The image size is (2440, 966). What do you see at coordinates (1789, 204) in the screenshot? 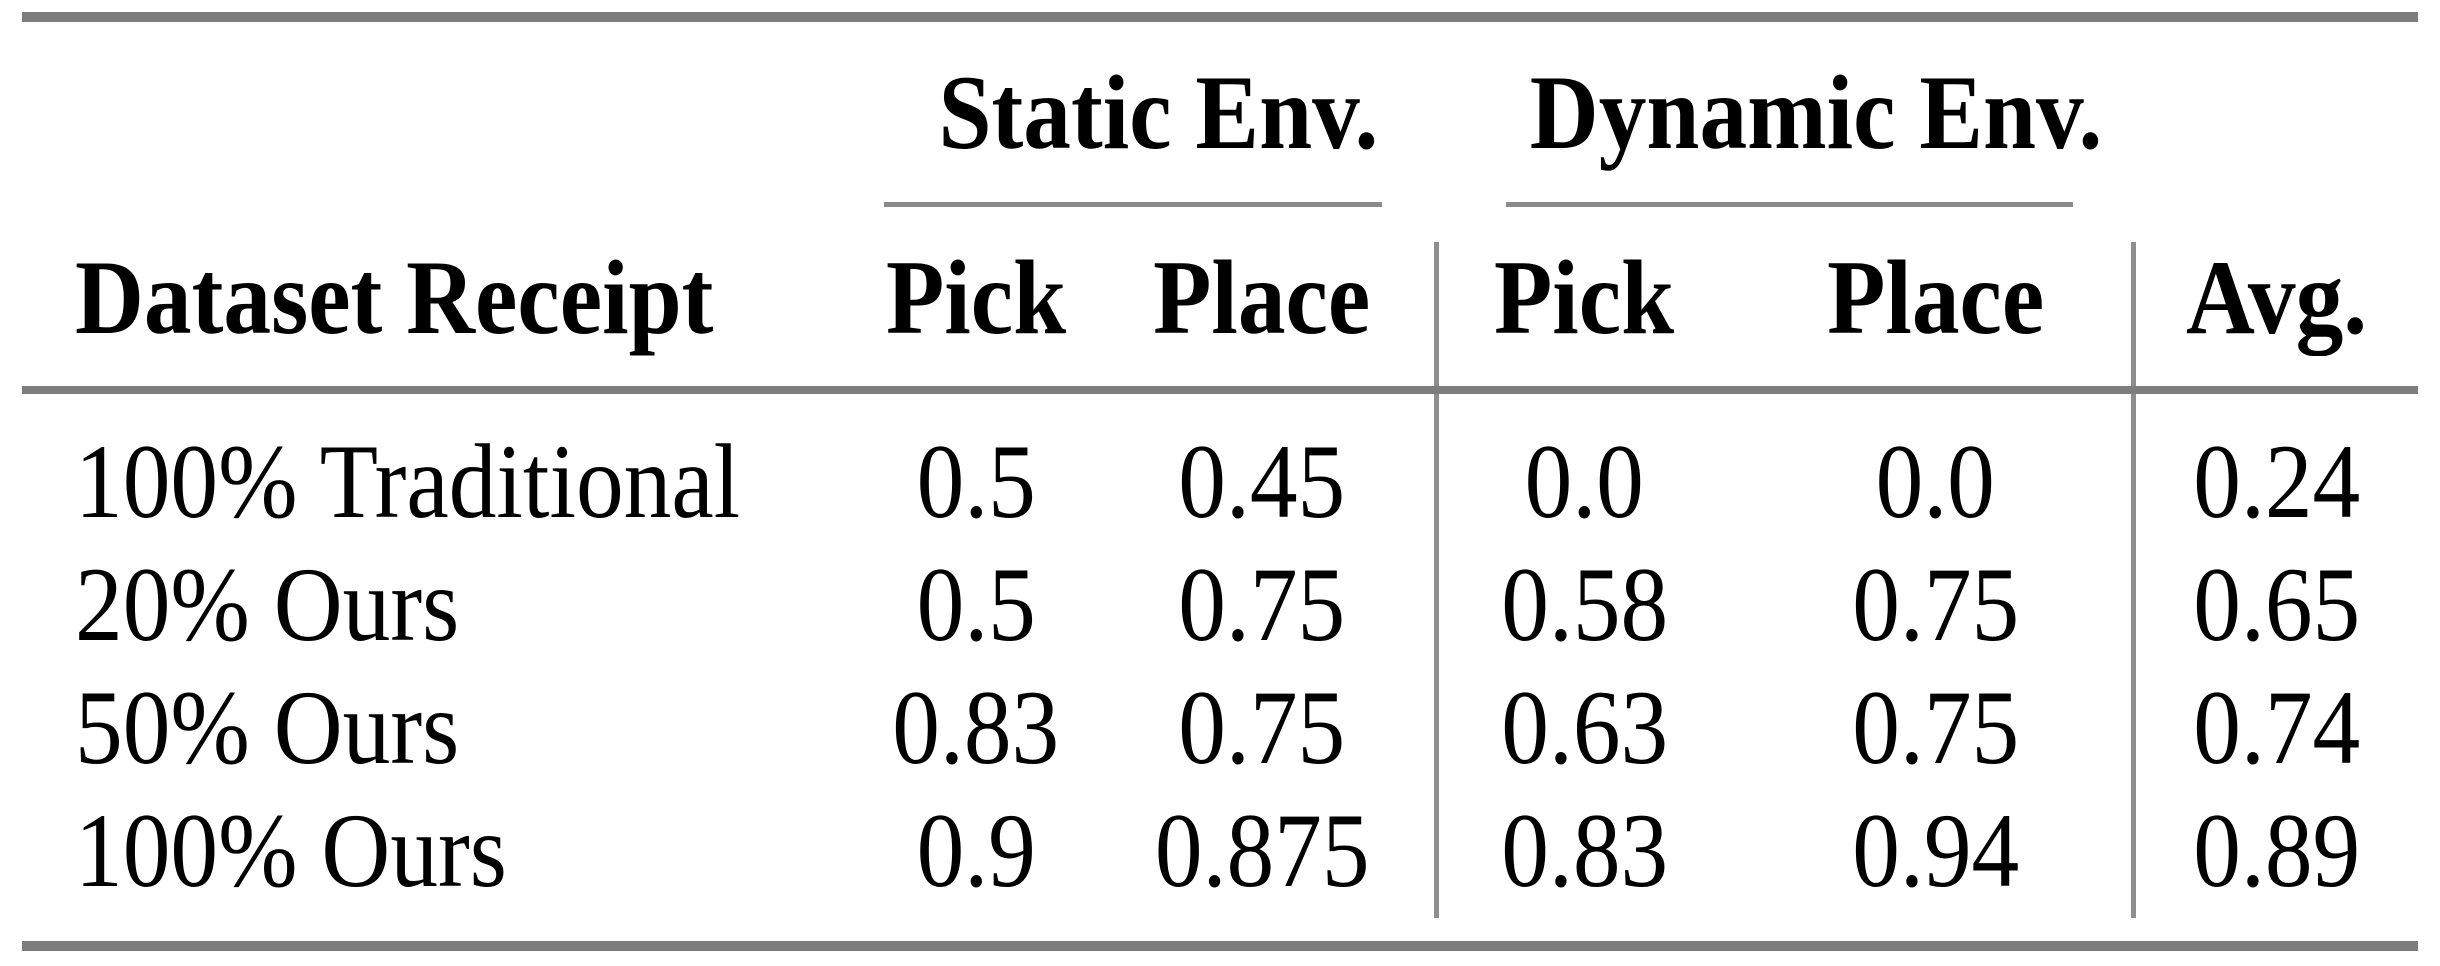
I see `dynamic-cmidrule` at bounding box center [1789, 204].